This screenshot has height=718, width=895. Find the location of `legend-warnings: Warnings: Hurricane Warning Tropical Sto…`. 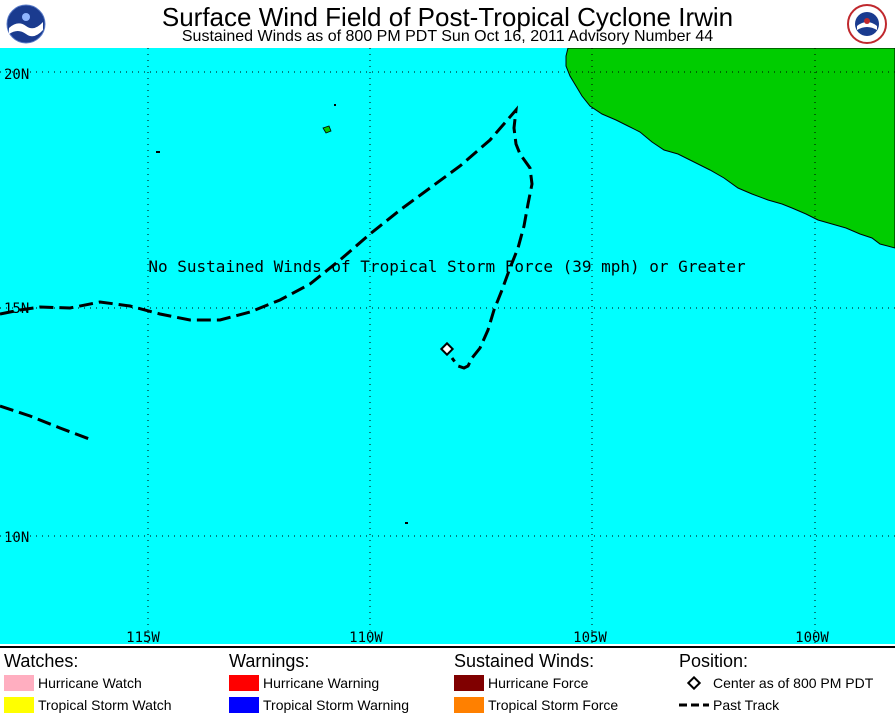

legend-warnings: Warnings: Hurricane Warning Tropical Sto… is located at coordinates (319, 682).